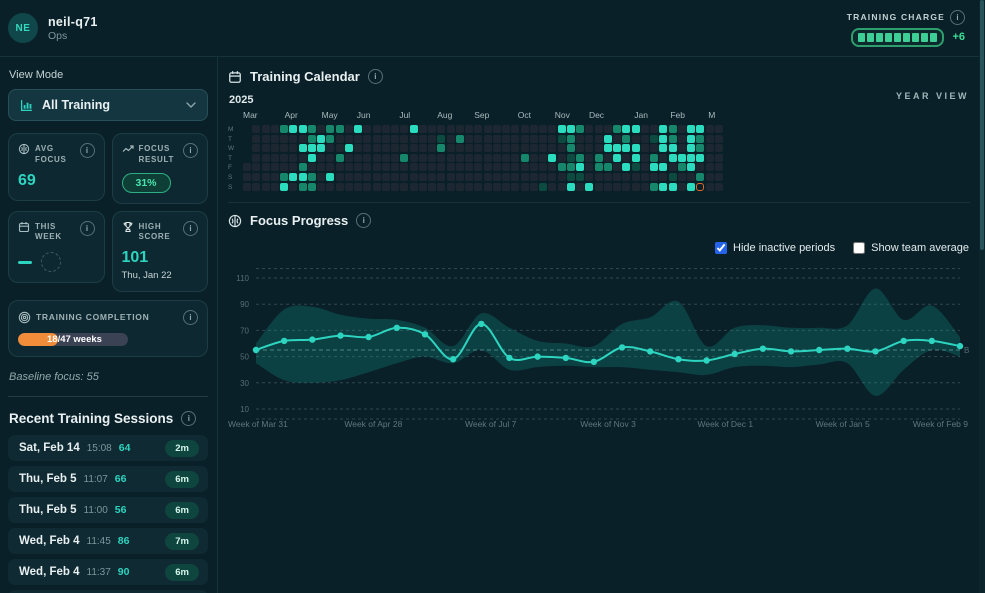  What do you see at coordinates (859, 248) in the screenshot?
I see `team-average-input` at bounding box center [859, 248].